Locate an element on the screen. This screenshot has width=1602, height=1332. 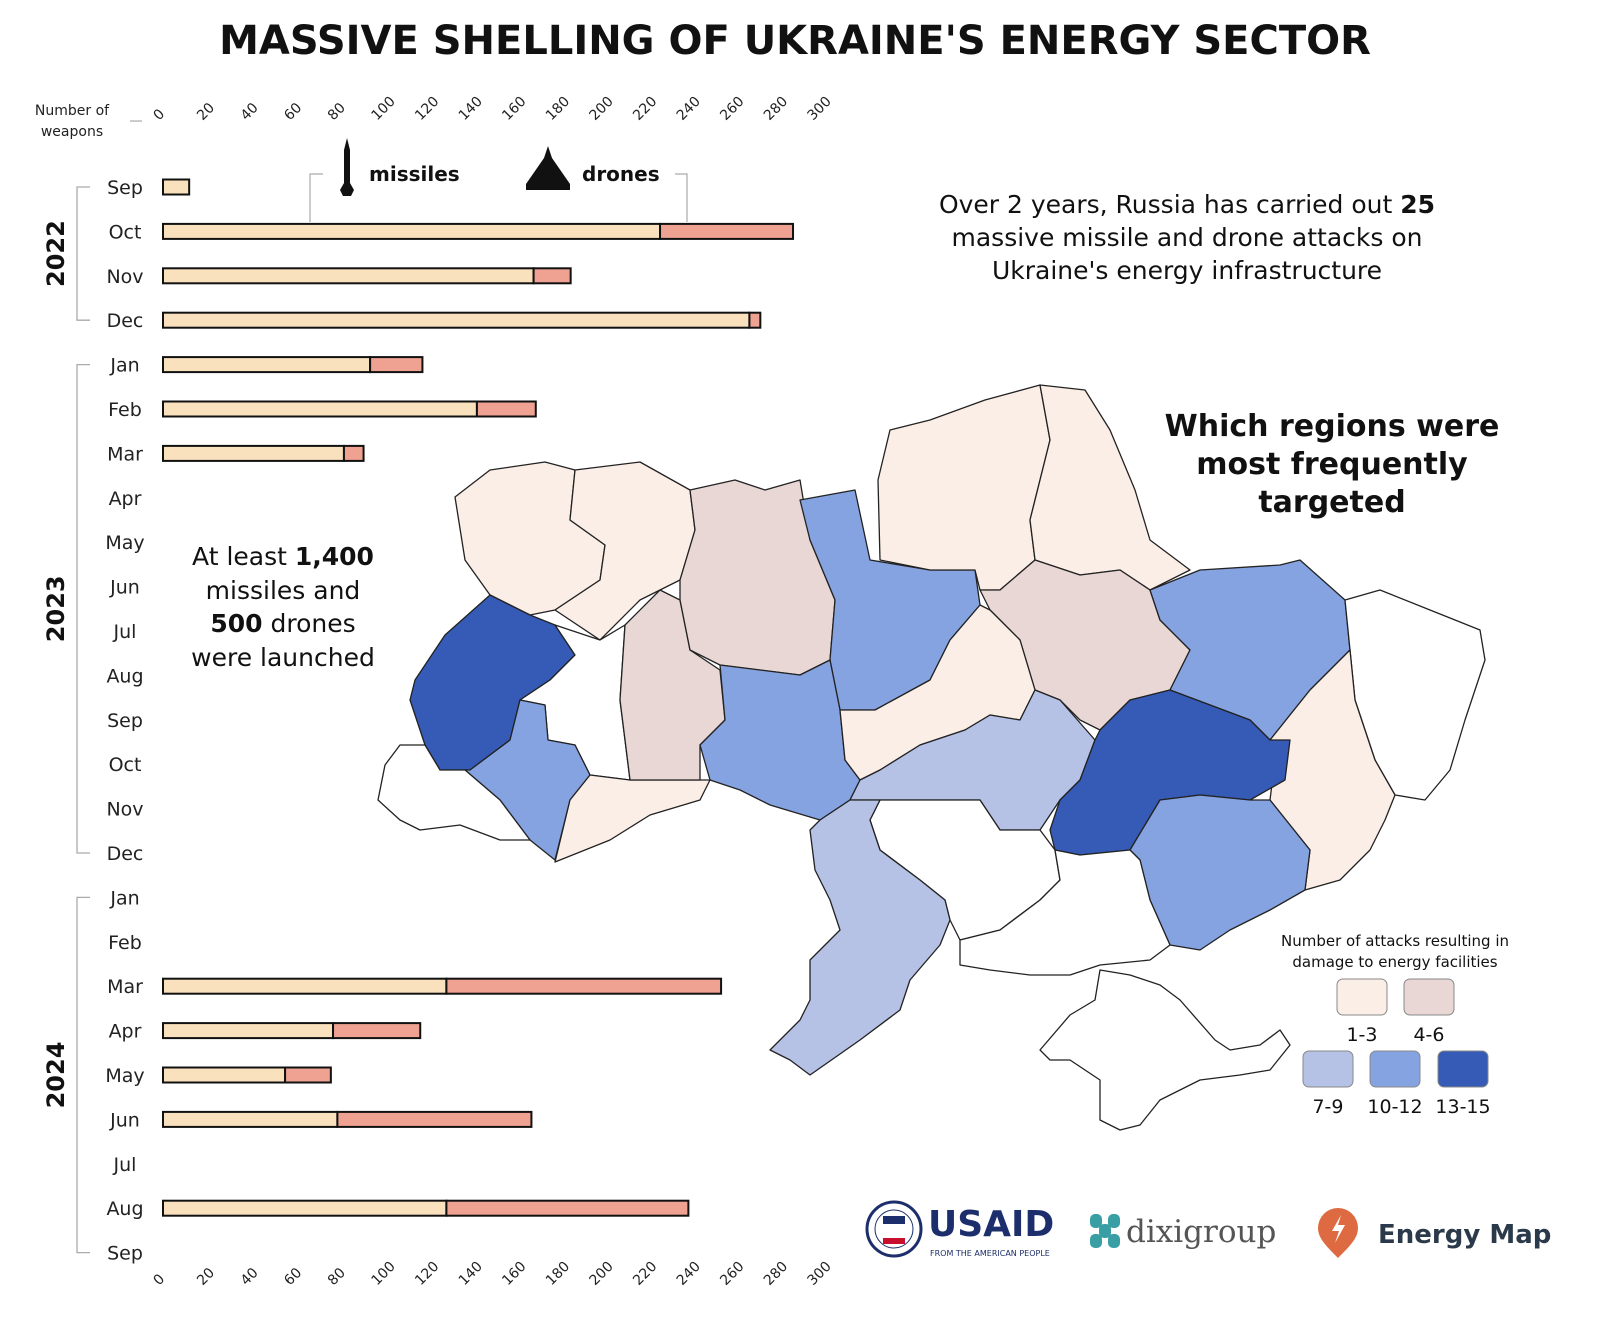
callout-left-line1: At least 1,400 is located at coordinates (283, 556).